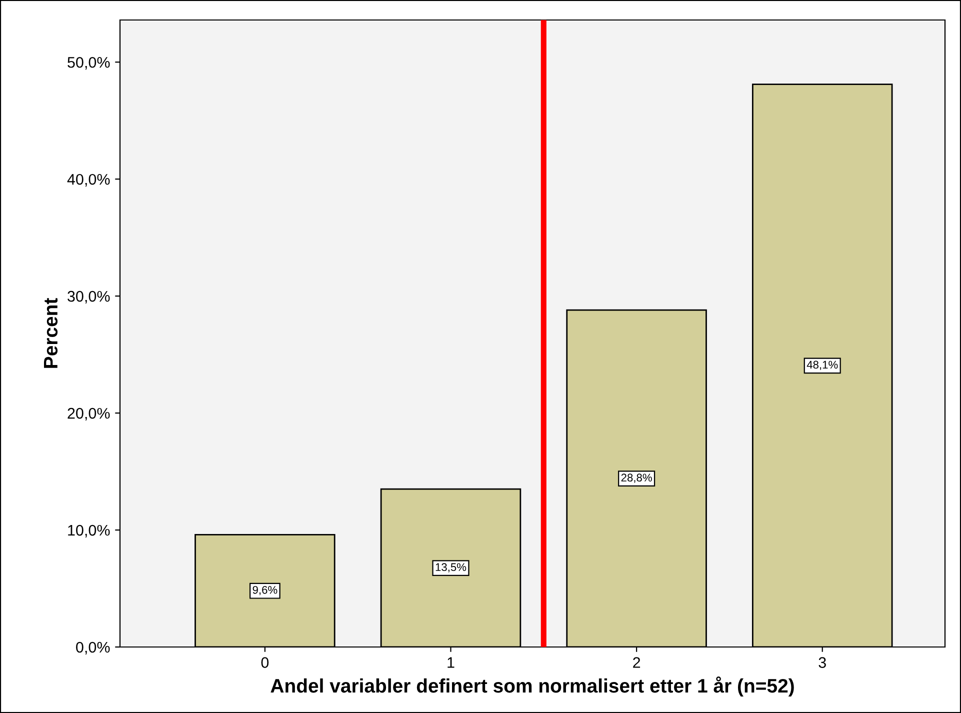 Image resolution: width=961 pixels, height=713 pixels. I want to click on data-label: 28,8%, so click(636, 478).